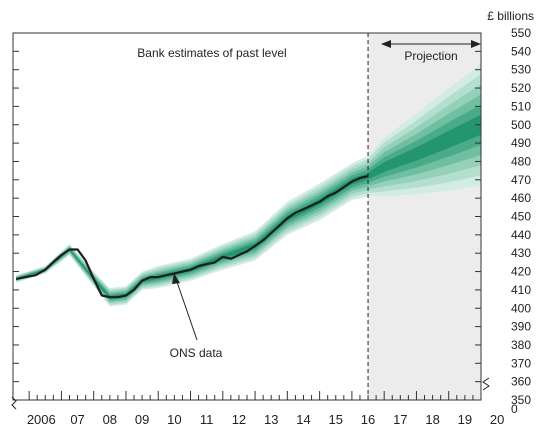  I want to click on x-tick-label: 16, so click(368, 419).